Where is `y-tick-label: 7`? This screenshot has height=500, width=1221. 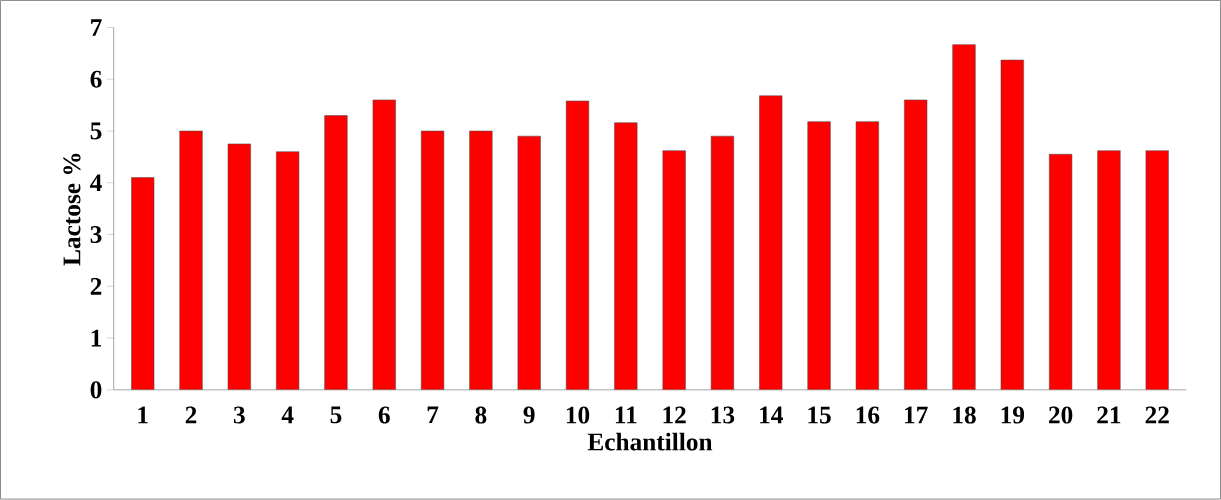 y-tick-label: 7 is located at coordinates (96, 27).